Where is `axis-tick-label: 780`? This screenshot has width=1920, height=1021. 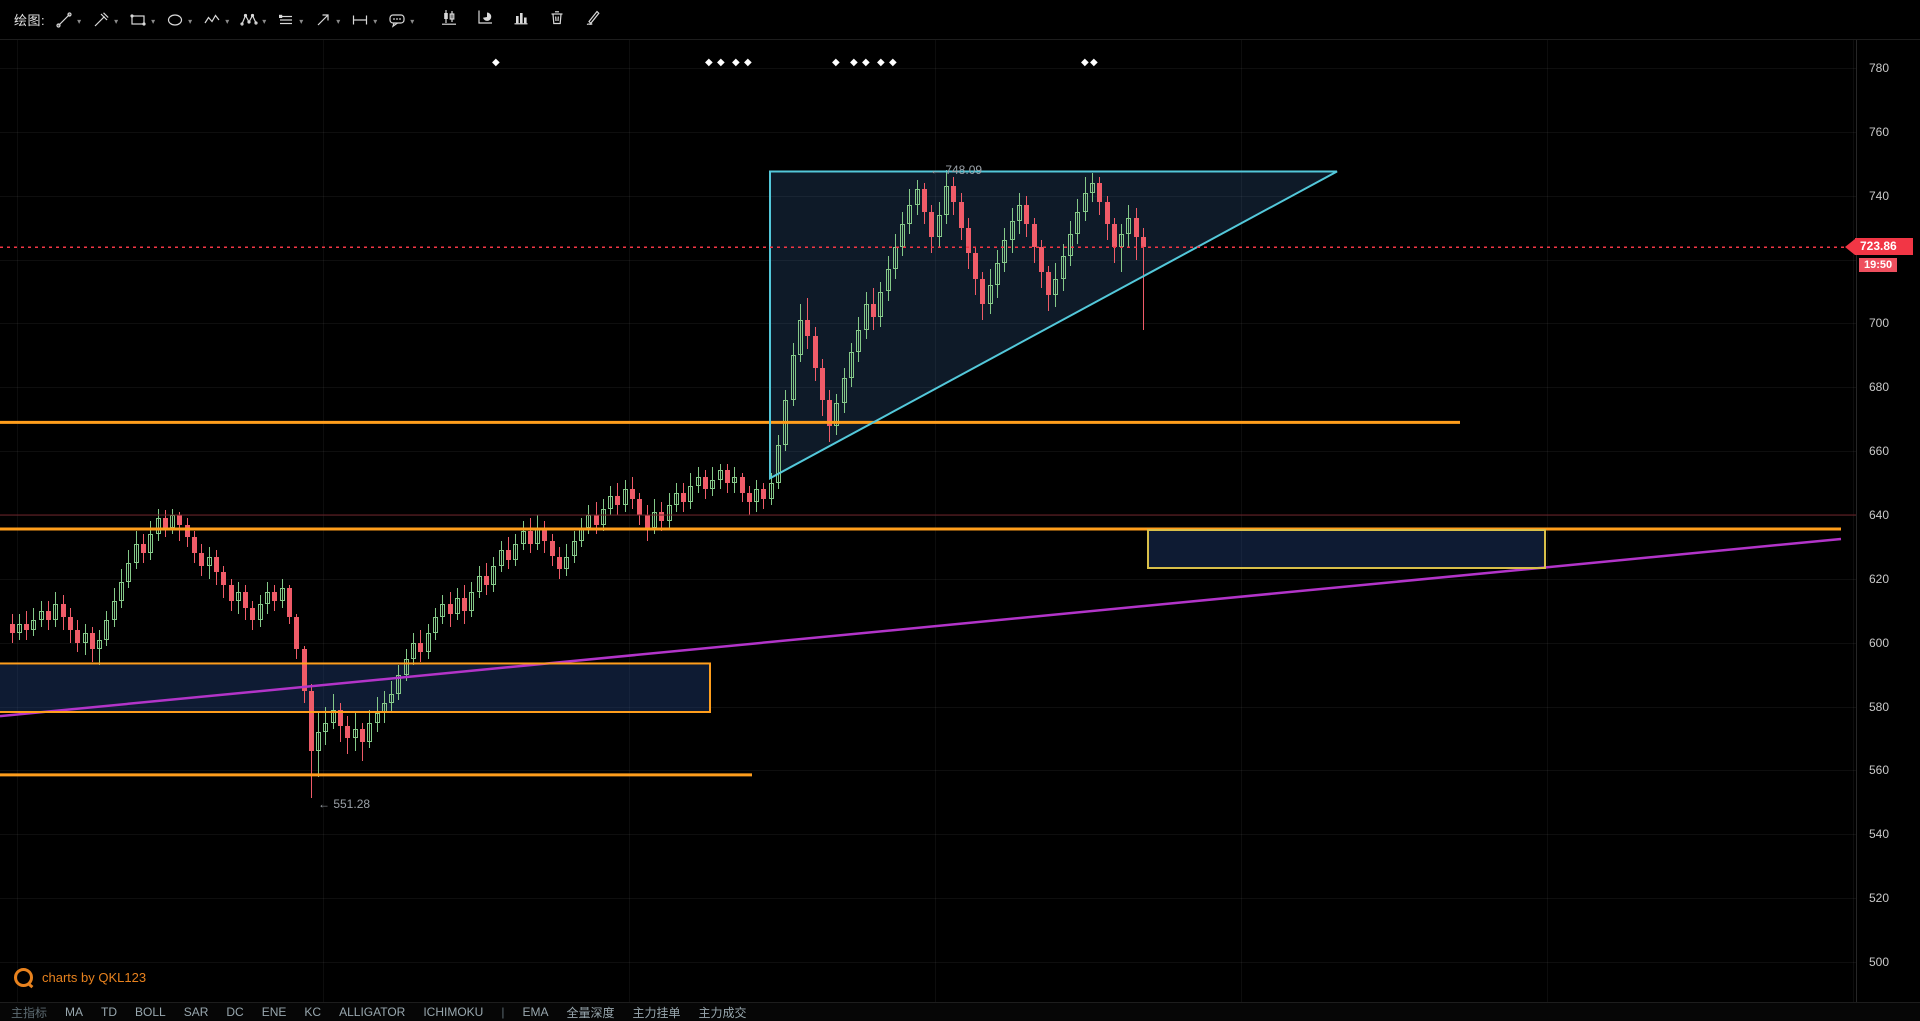
axis-tick-label: 780 is located at coordinates (1879, 68).